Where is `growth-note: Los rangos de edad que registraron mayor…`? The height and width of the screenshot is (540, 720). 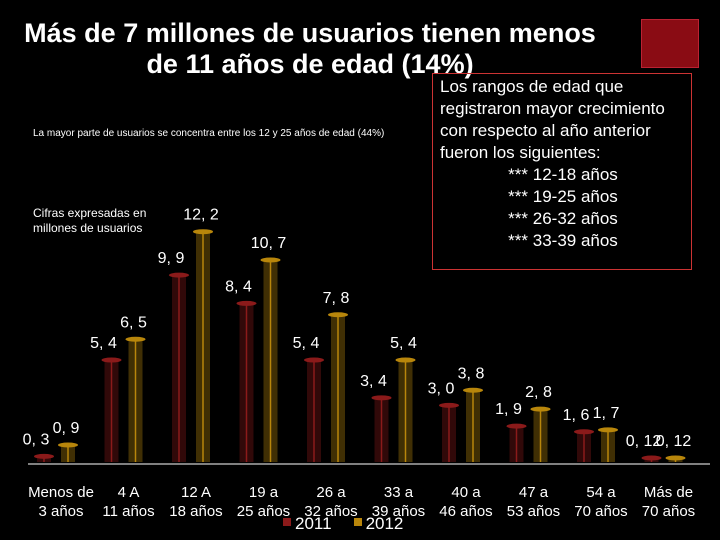
growth-note: Los rangos de edad que registraron mayor… is located at coordinates (563, 164).